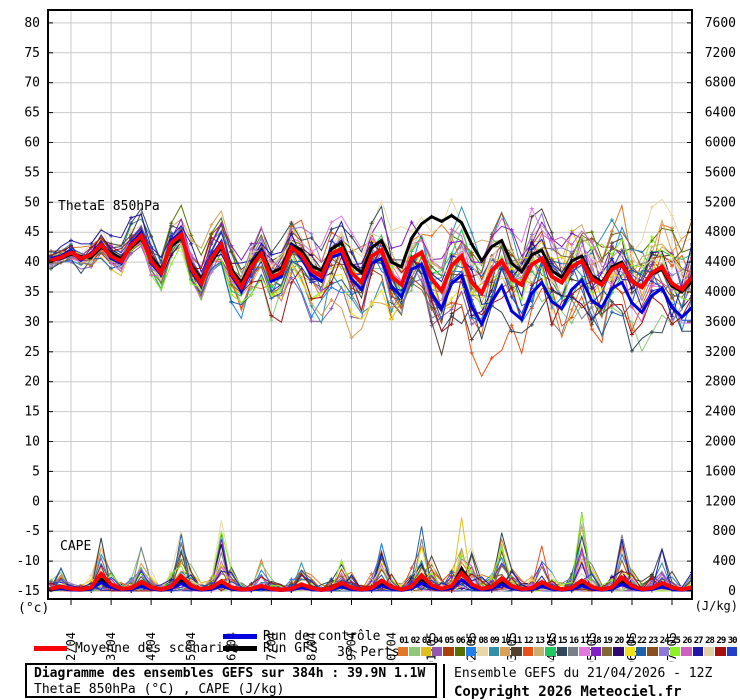 Image resolution: width=740 pixels, height=700 pixels. I want to click on left-axis-label: 55, so click(32, 172).